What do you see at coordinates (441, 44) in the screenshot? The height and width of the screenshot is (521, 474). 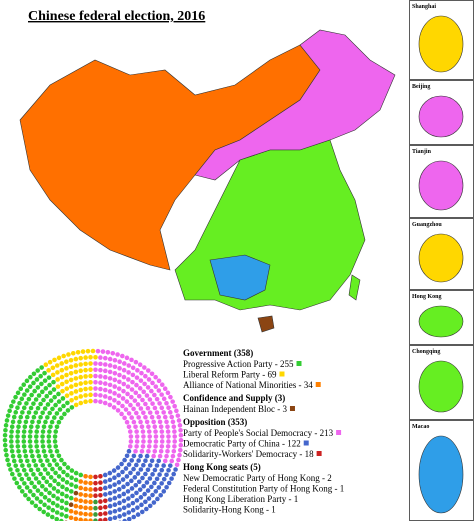 I see `inset-region` at bounding box center [441, 44].